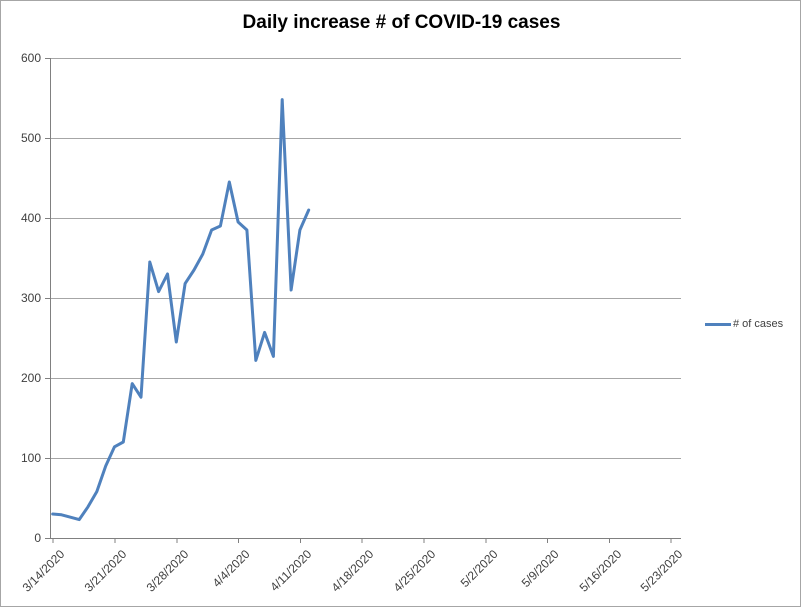  I want to click on y-axis-label-400: 400, so click(30, 218).